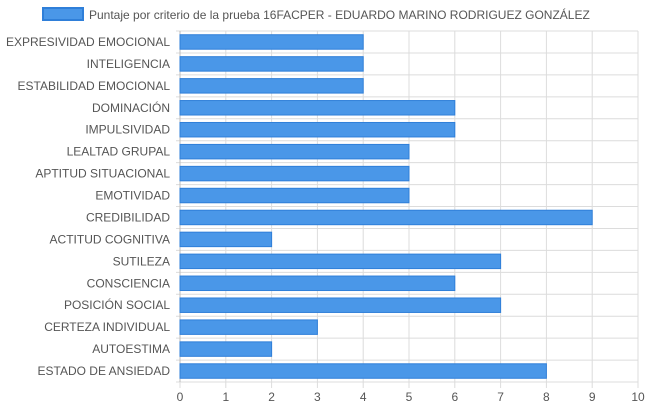 Image resolution: width=648 pixels, height=410 pixels. Describe the element at coordinates (128, 64) in the screenshot. I see `category-label: INTELIGENCIA` at that location.